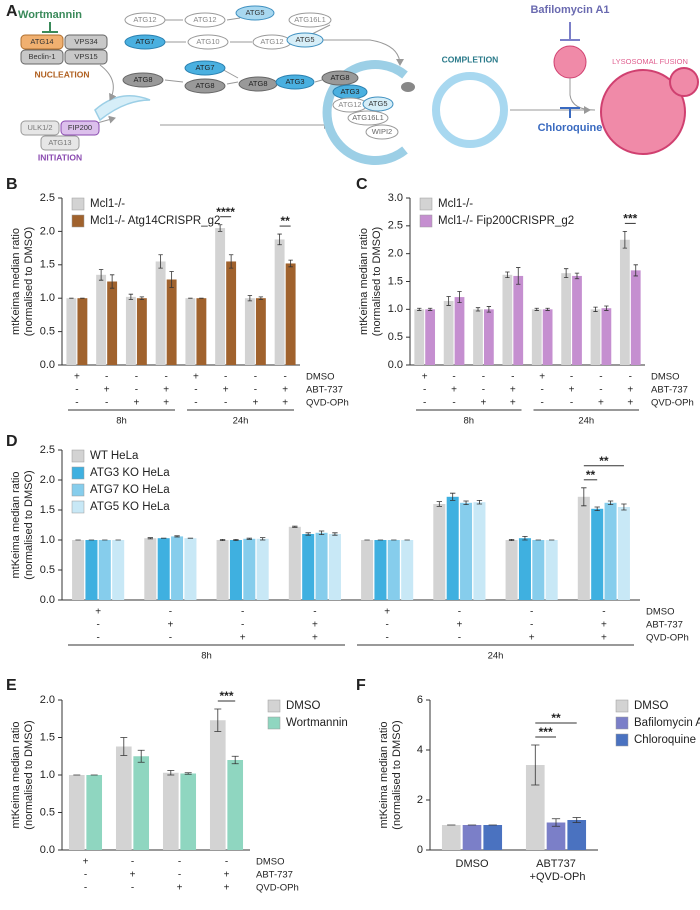 The image size is (700, 910). I want to click on protein-label: ATG13, so click(59, 142).